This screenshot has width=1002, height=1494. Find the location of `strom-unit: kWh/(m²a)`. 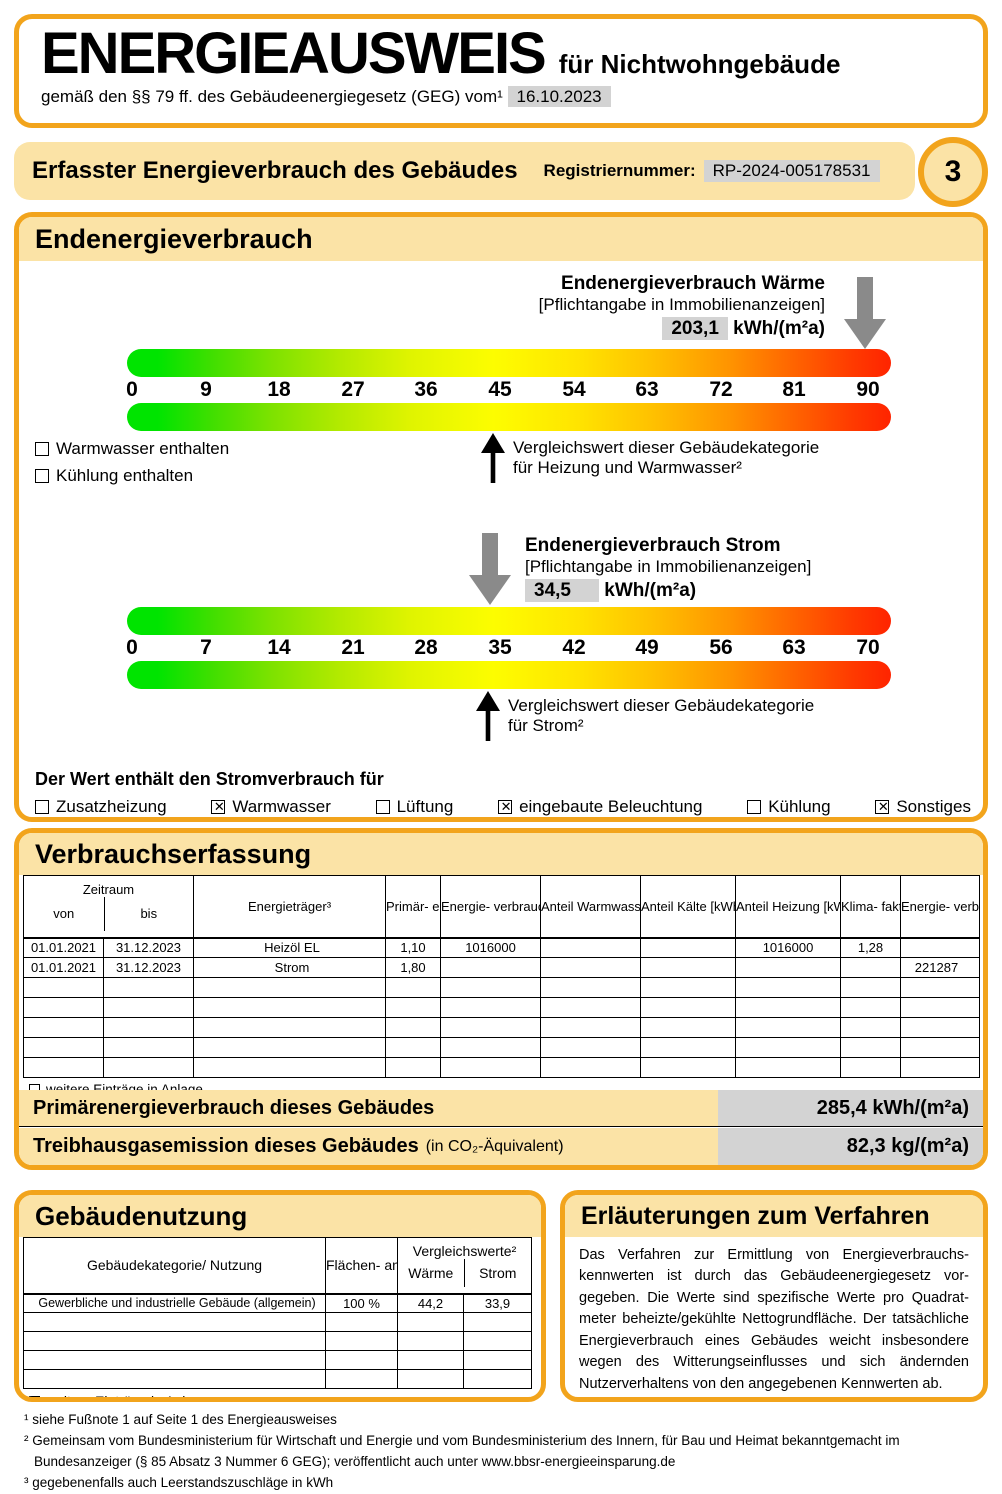

strom-unit: kWh/(m²a) is located at coordinates (650, 590).